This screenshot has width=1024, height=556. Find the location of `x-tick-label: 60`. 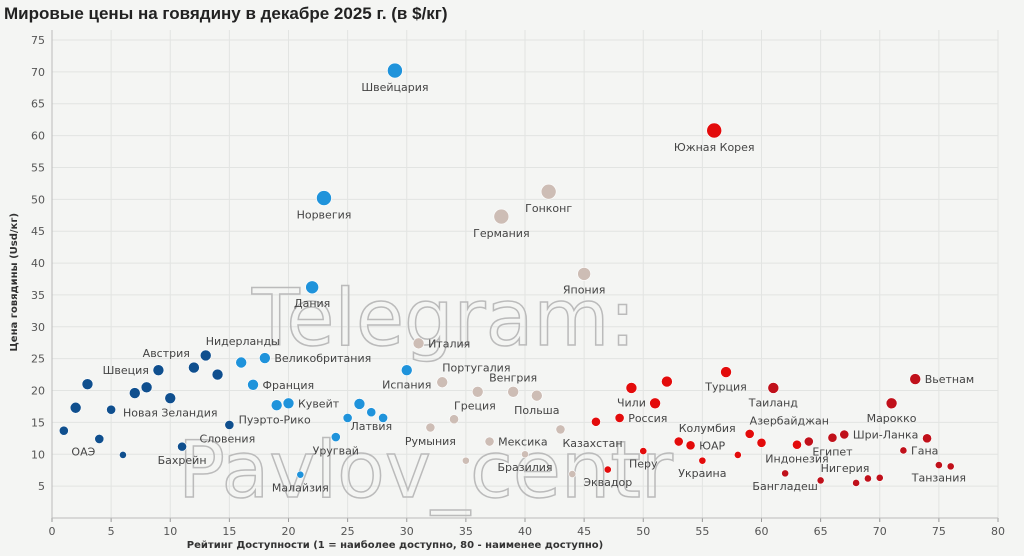

x-tick-label: 60 is located at coordinates (762, 531).